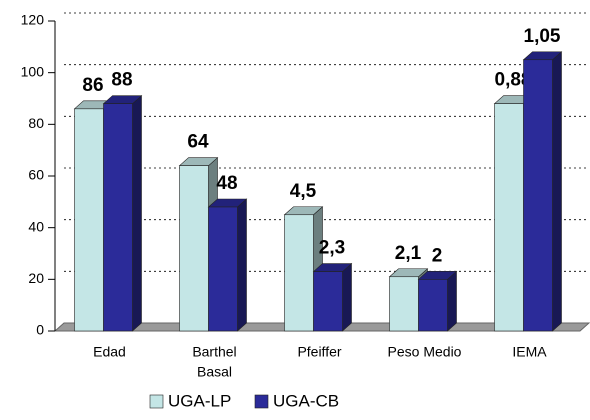 The image size is (590, 420). I want to click on y-tick-label: 120, so click(33, 20).